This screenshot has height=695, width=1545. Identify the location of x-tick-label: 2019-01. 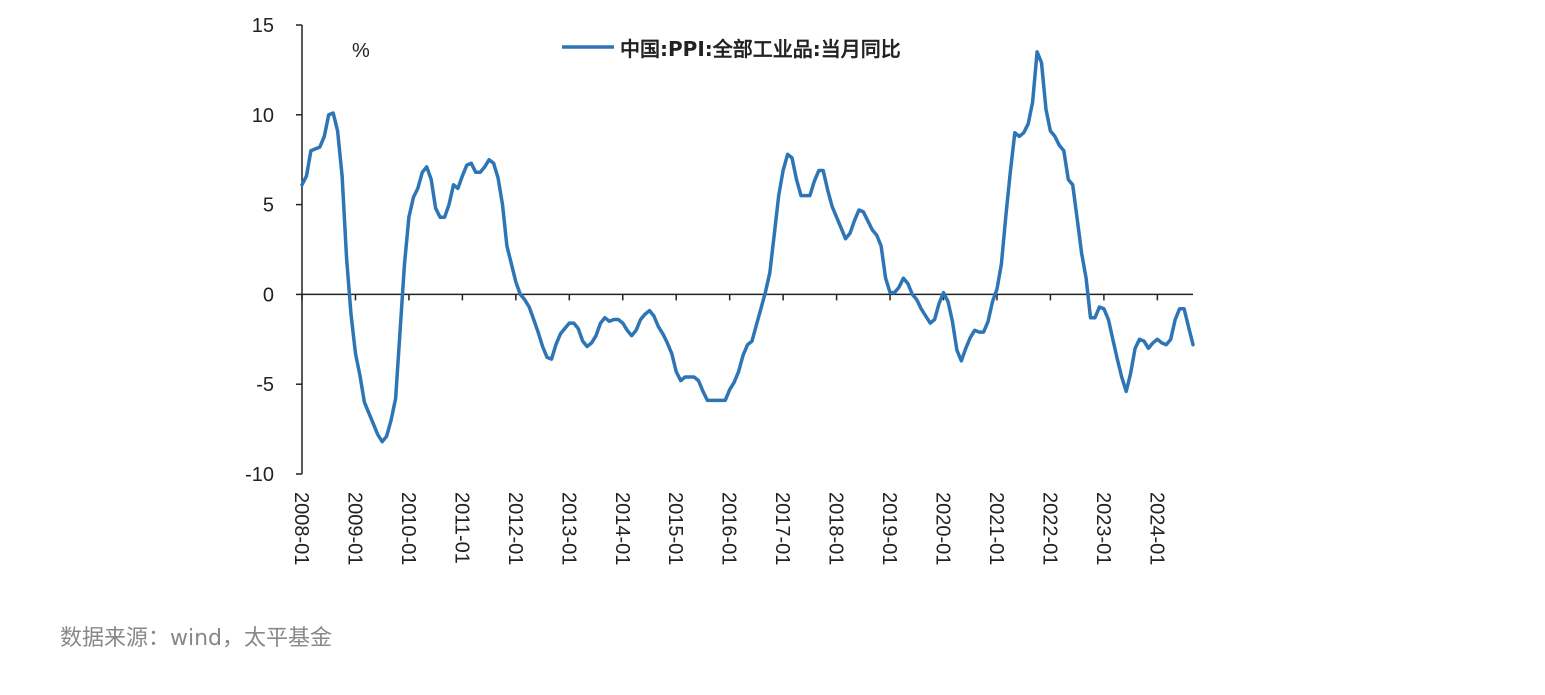
(889, 528).